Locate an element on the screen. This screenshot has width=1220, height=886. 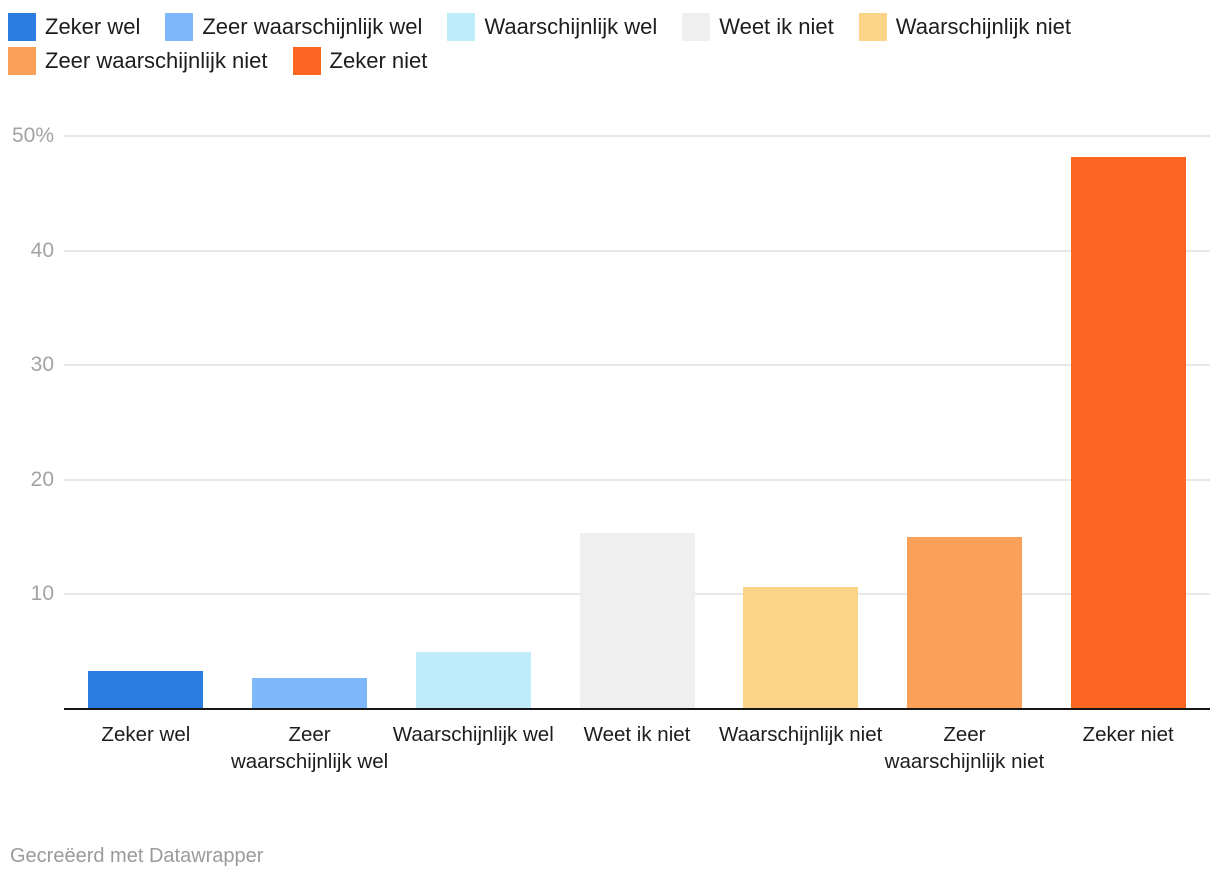
legend-label: Zeer waarschijnlijk wel is located at coordinates (312, 26).